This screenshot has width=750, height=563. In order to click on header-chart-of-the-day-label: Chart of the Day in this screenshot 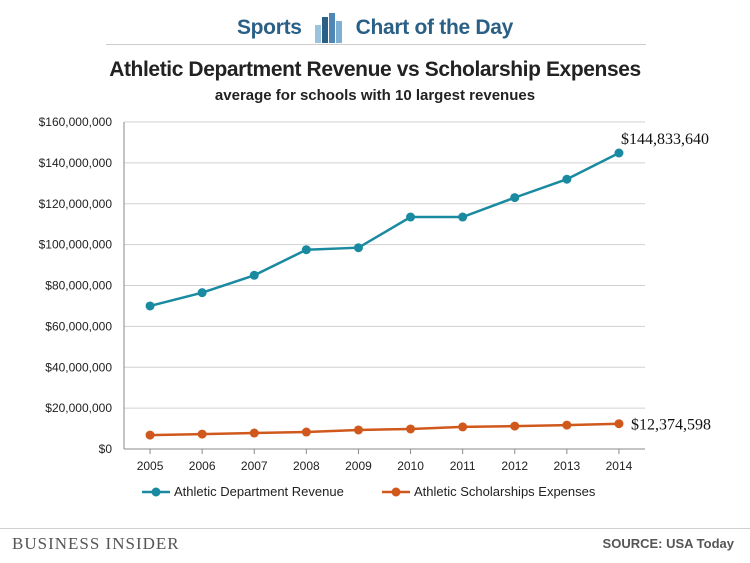, I will do `click(434, 27)`.